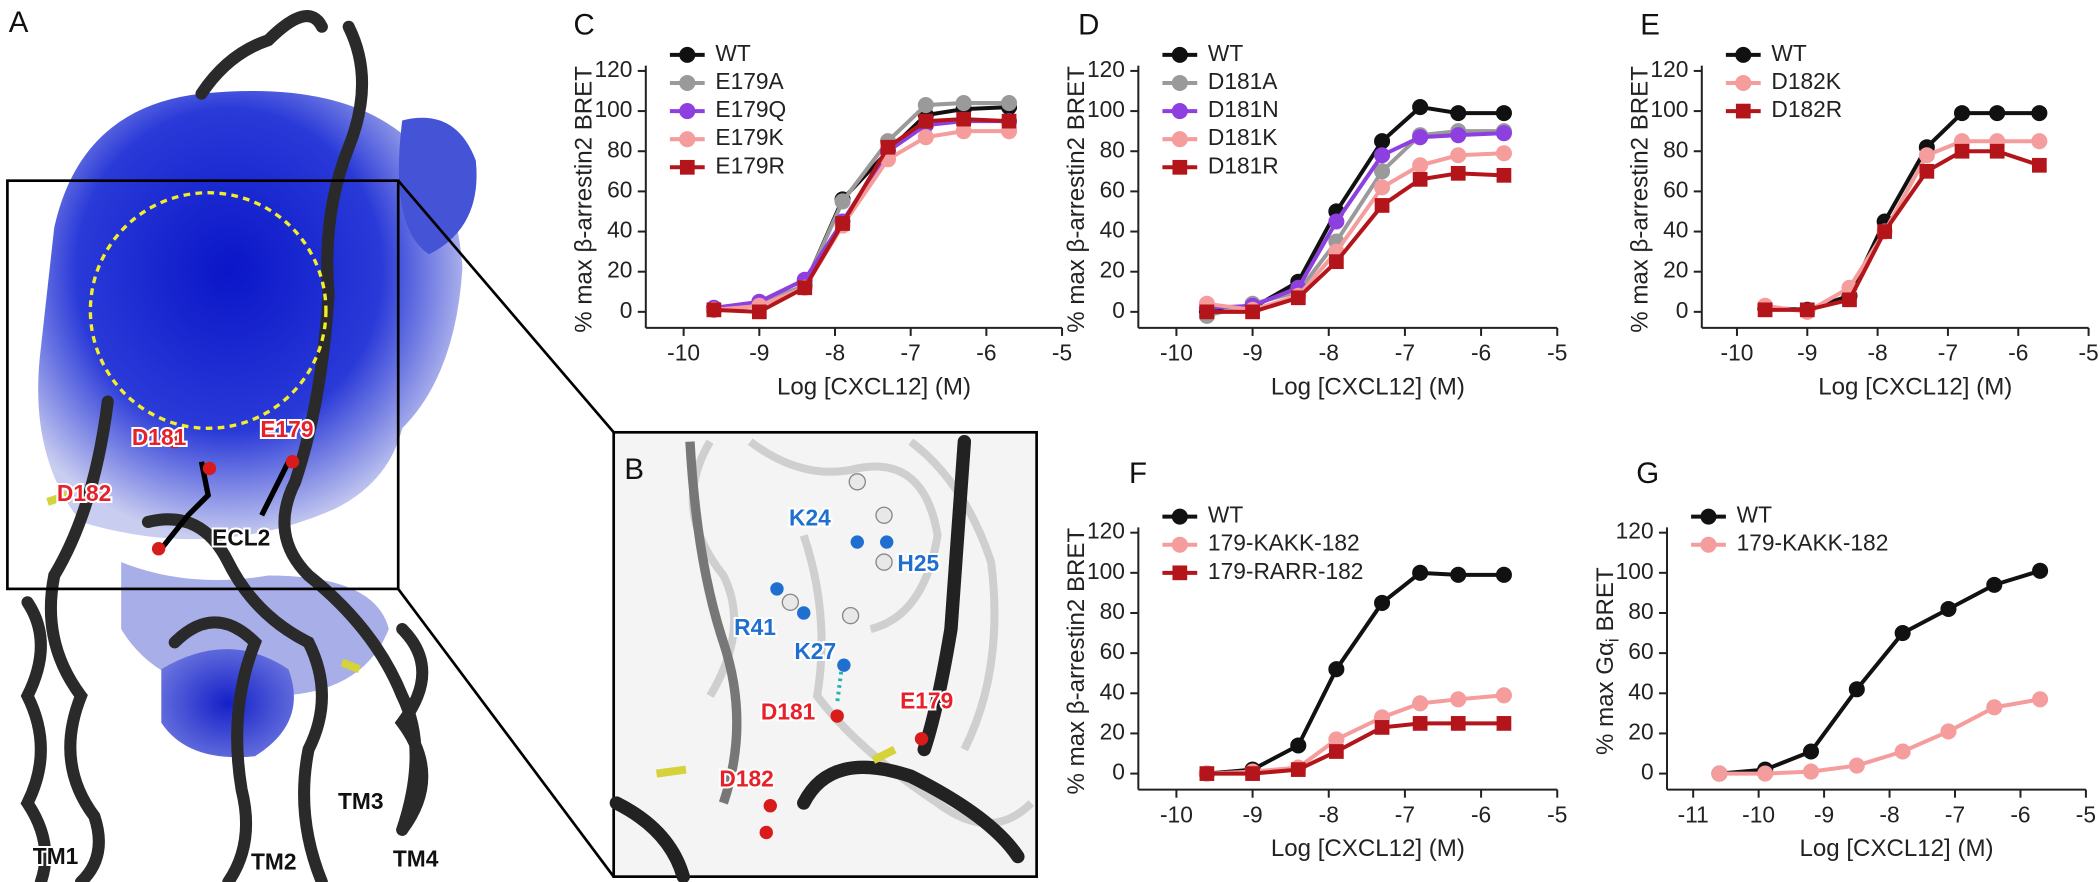 The image size is (2100, 882). I want to click on y-tick-label: 80, so click(1112, 149).